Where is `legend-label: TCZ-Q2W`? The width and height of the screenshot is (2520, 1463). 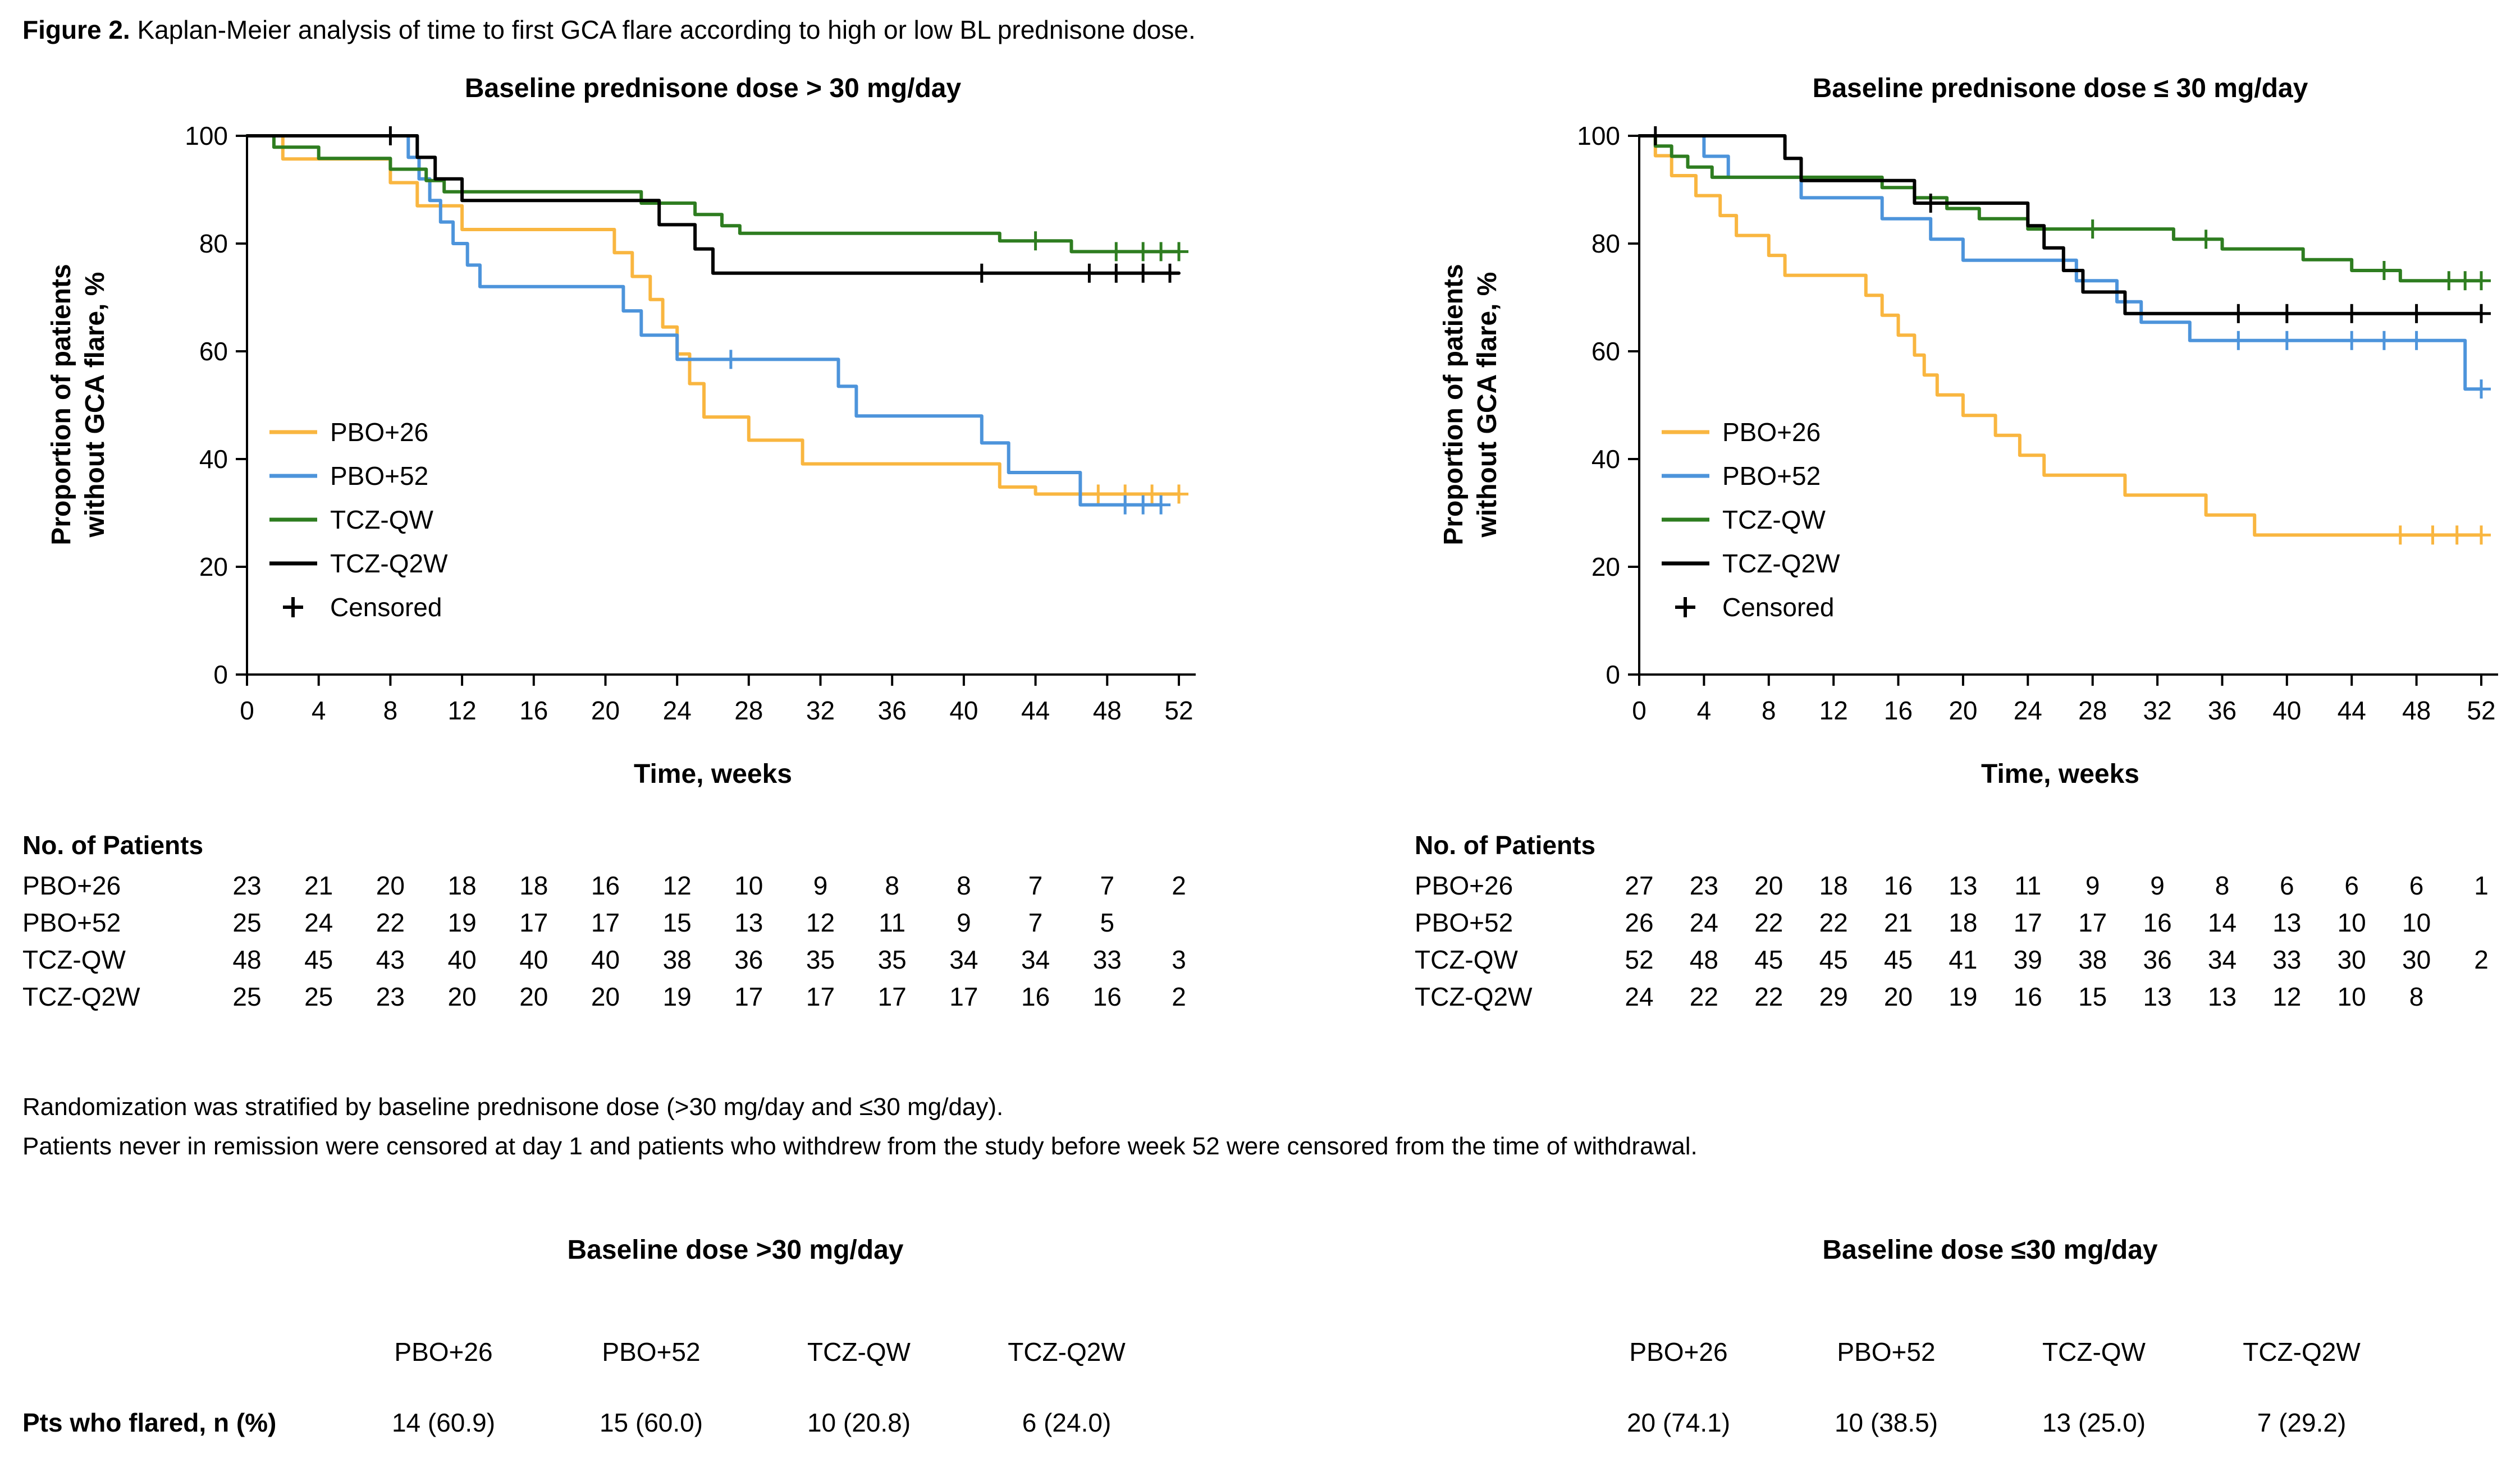
legend-label: TCZ-Q2W is located at coordinates (389, 563).